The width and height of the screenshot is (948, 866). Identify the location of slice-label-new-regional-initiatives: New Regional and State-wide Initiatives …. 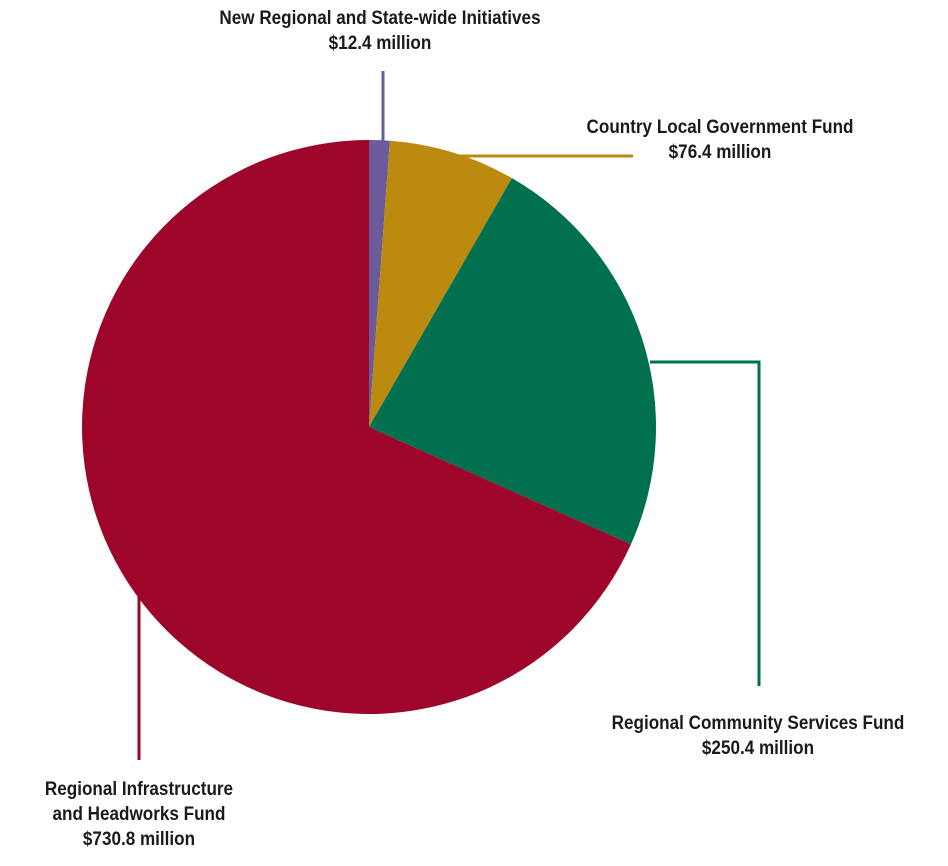
(380, 31).